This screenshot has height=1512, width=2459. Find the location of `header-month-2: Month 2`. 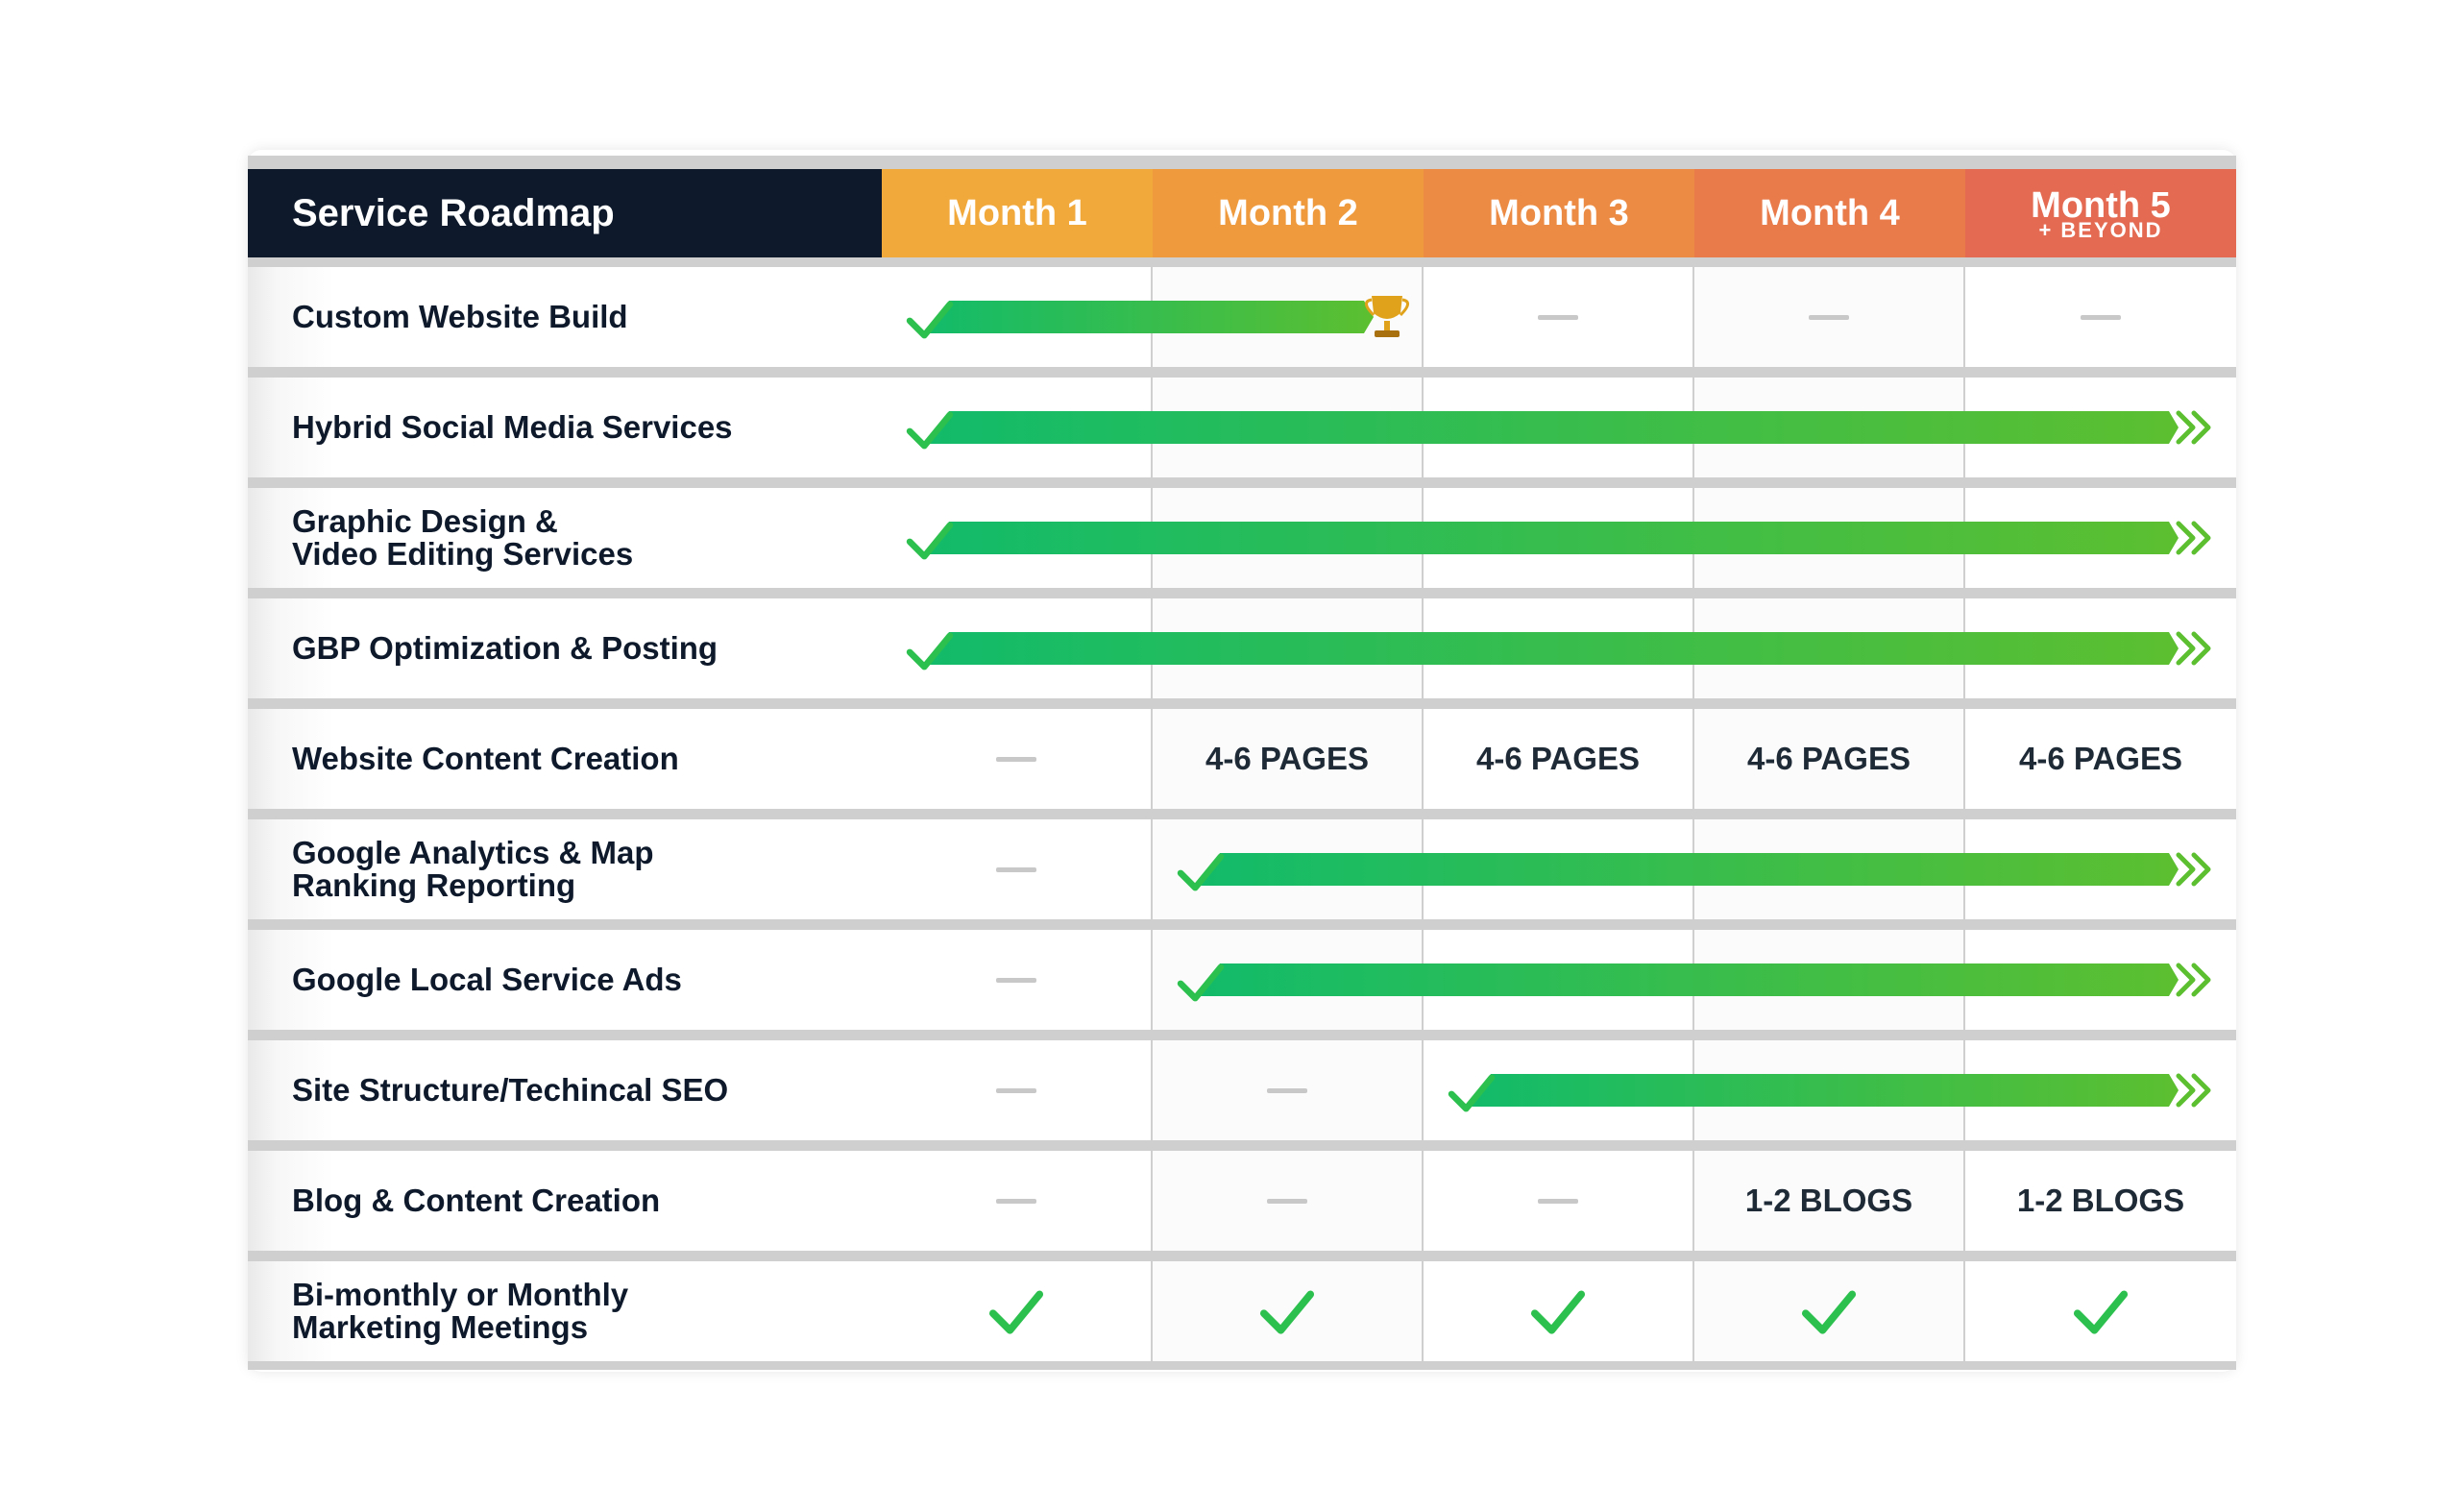

header-month-2: Month 2 is located at coordinates (1288, 213).